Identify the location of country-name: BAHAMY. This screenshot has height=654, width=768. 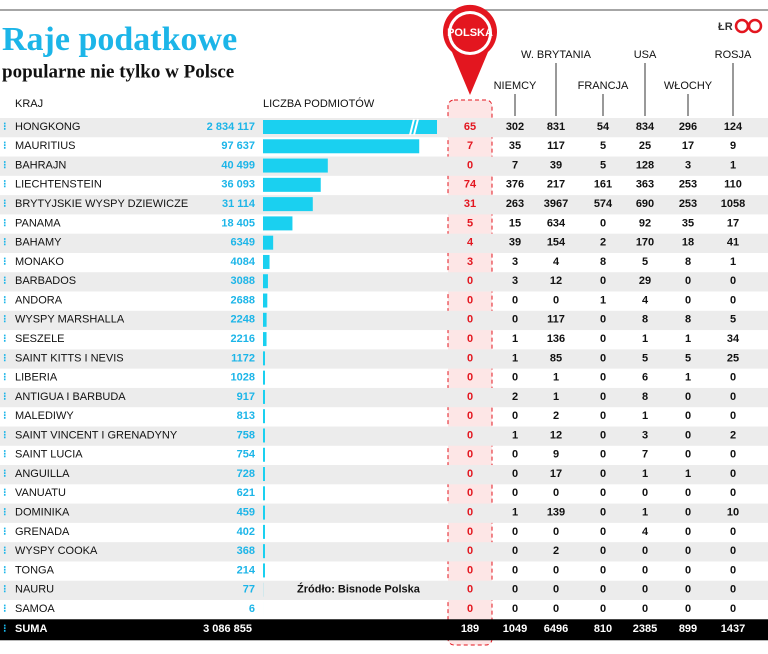
(38, 243).